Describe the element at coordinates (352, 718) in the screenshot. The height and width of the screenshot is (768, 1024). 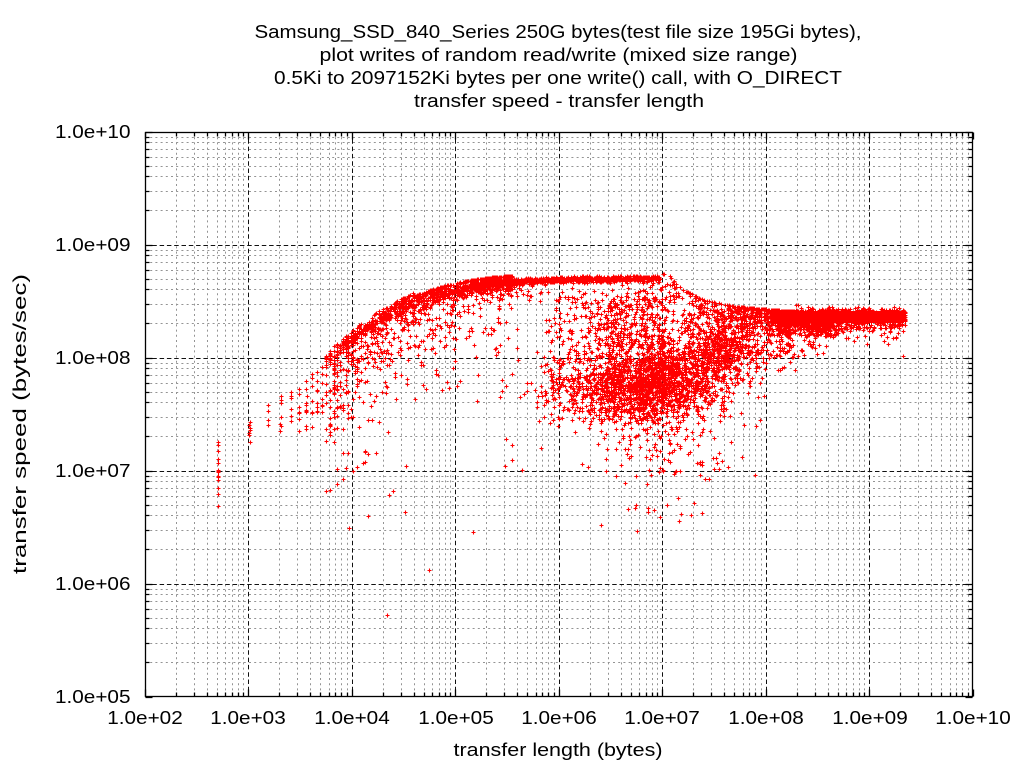
I see `svg-text: 1.0e+04` at that location.